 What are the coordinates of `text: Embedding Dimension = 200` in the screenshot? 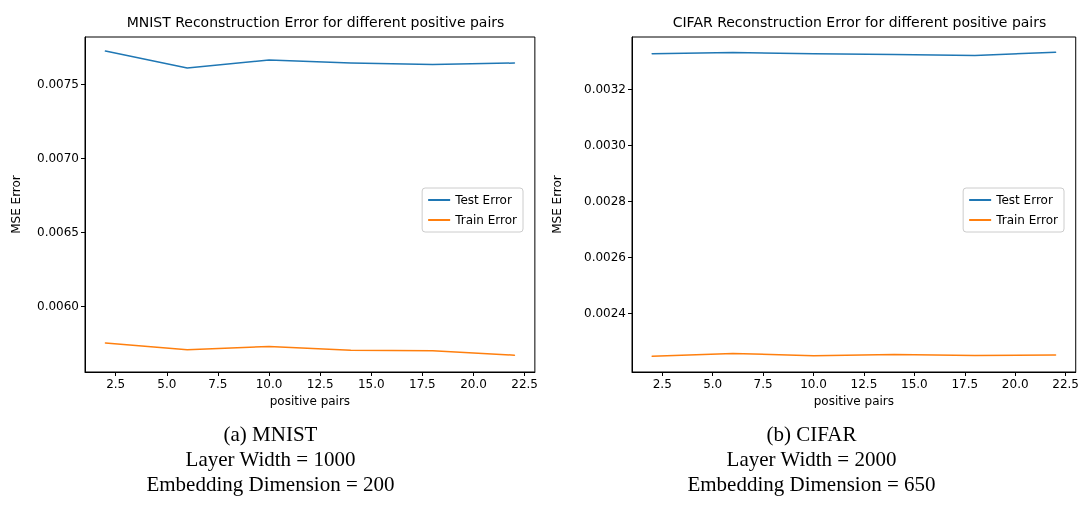 It's located at (270, 484).